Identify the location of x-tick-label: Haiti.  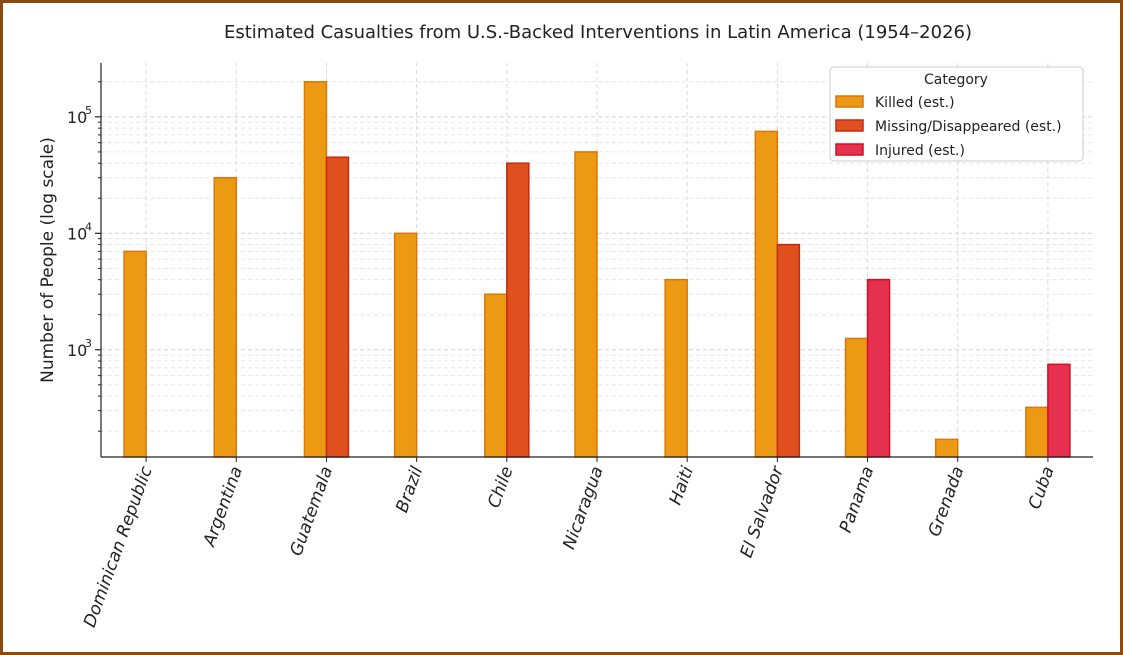
(682, 486).